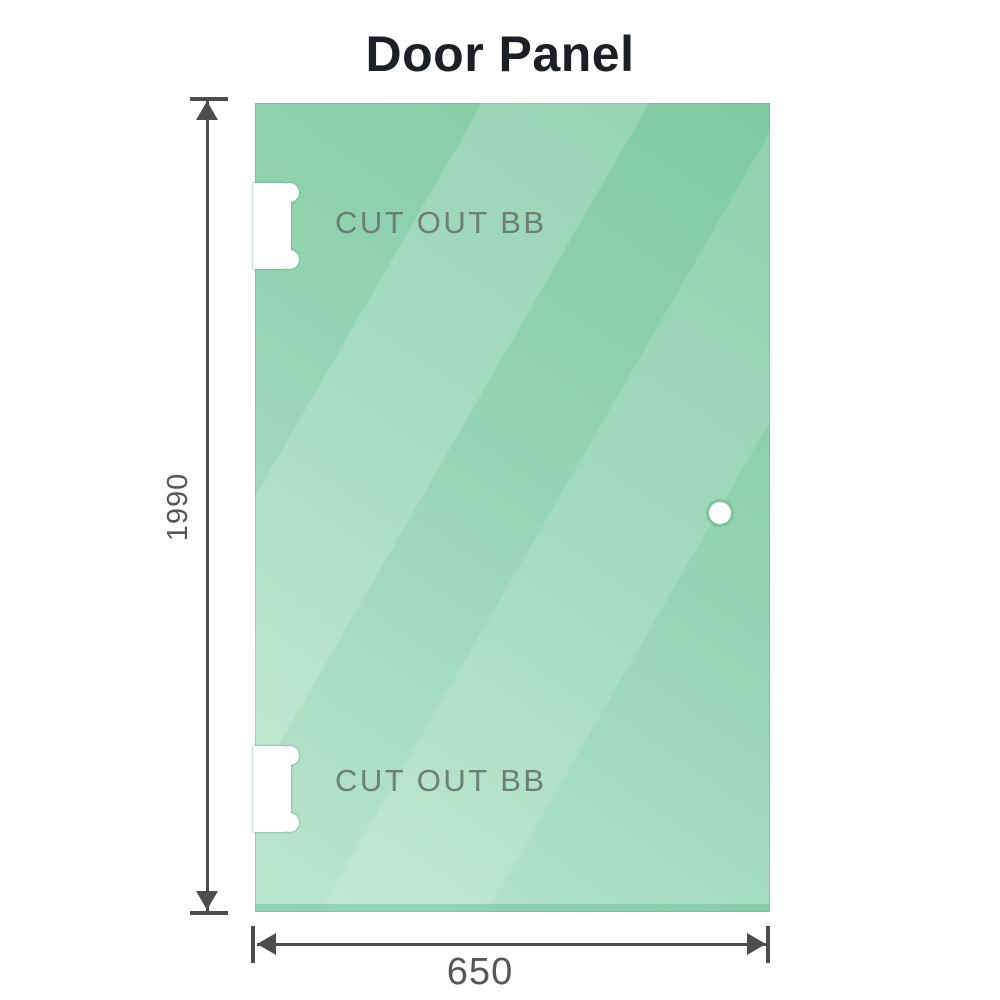 The width and height of the screenshot is (1000, 1000). I want to click on width-dimension-cap-right, so click(768, 944).